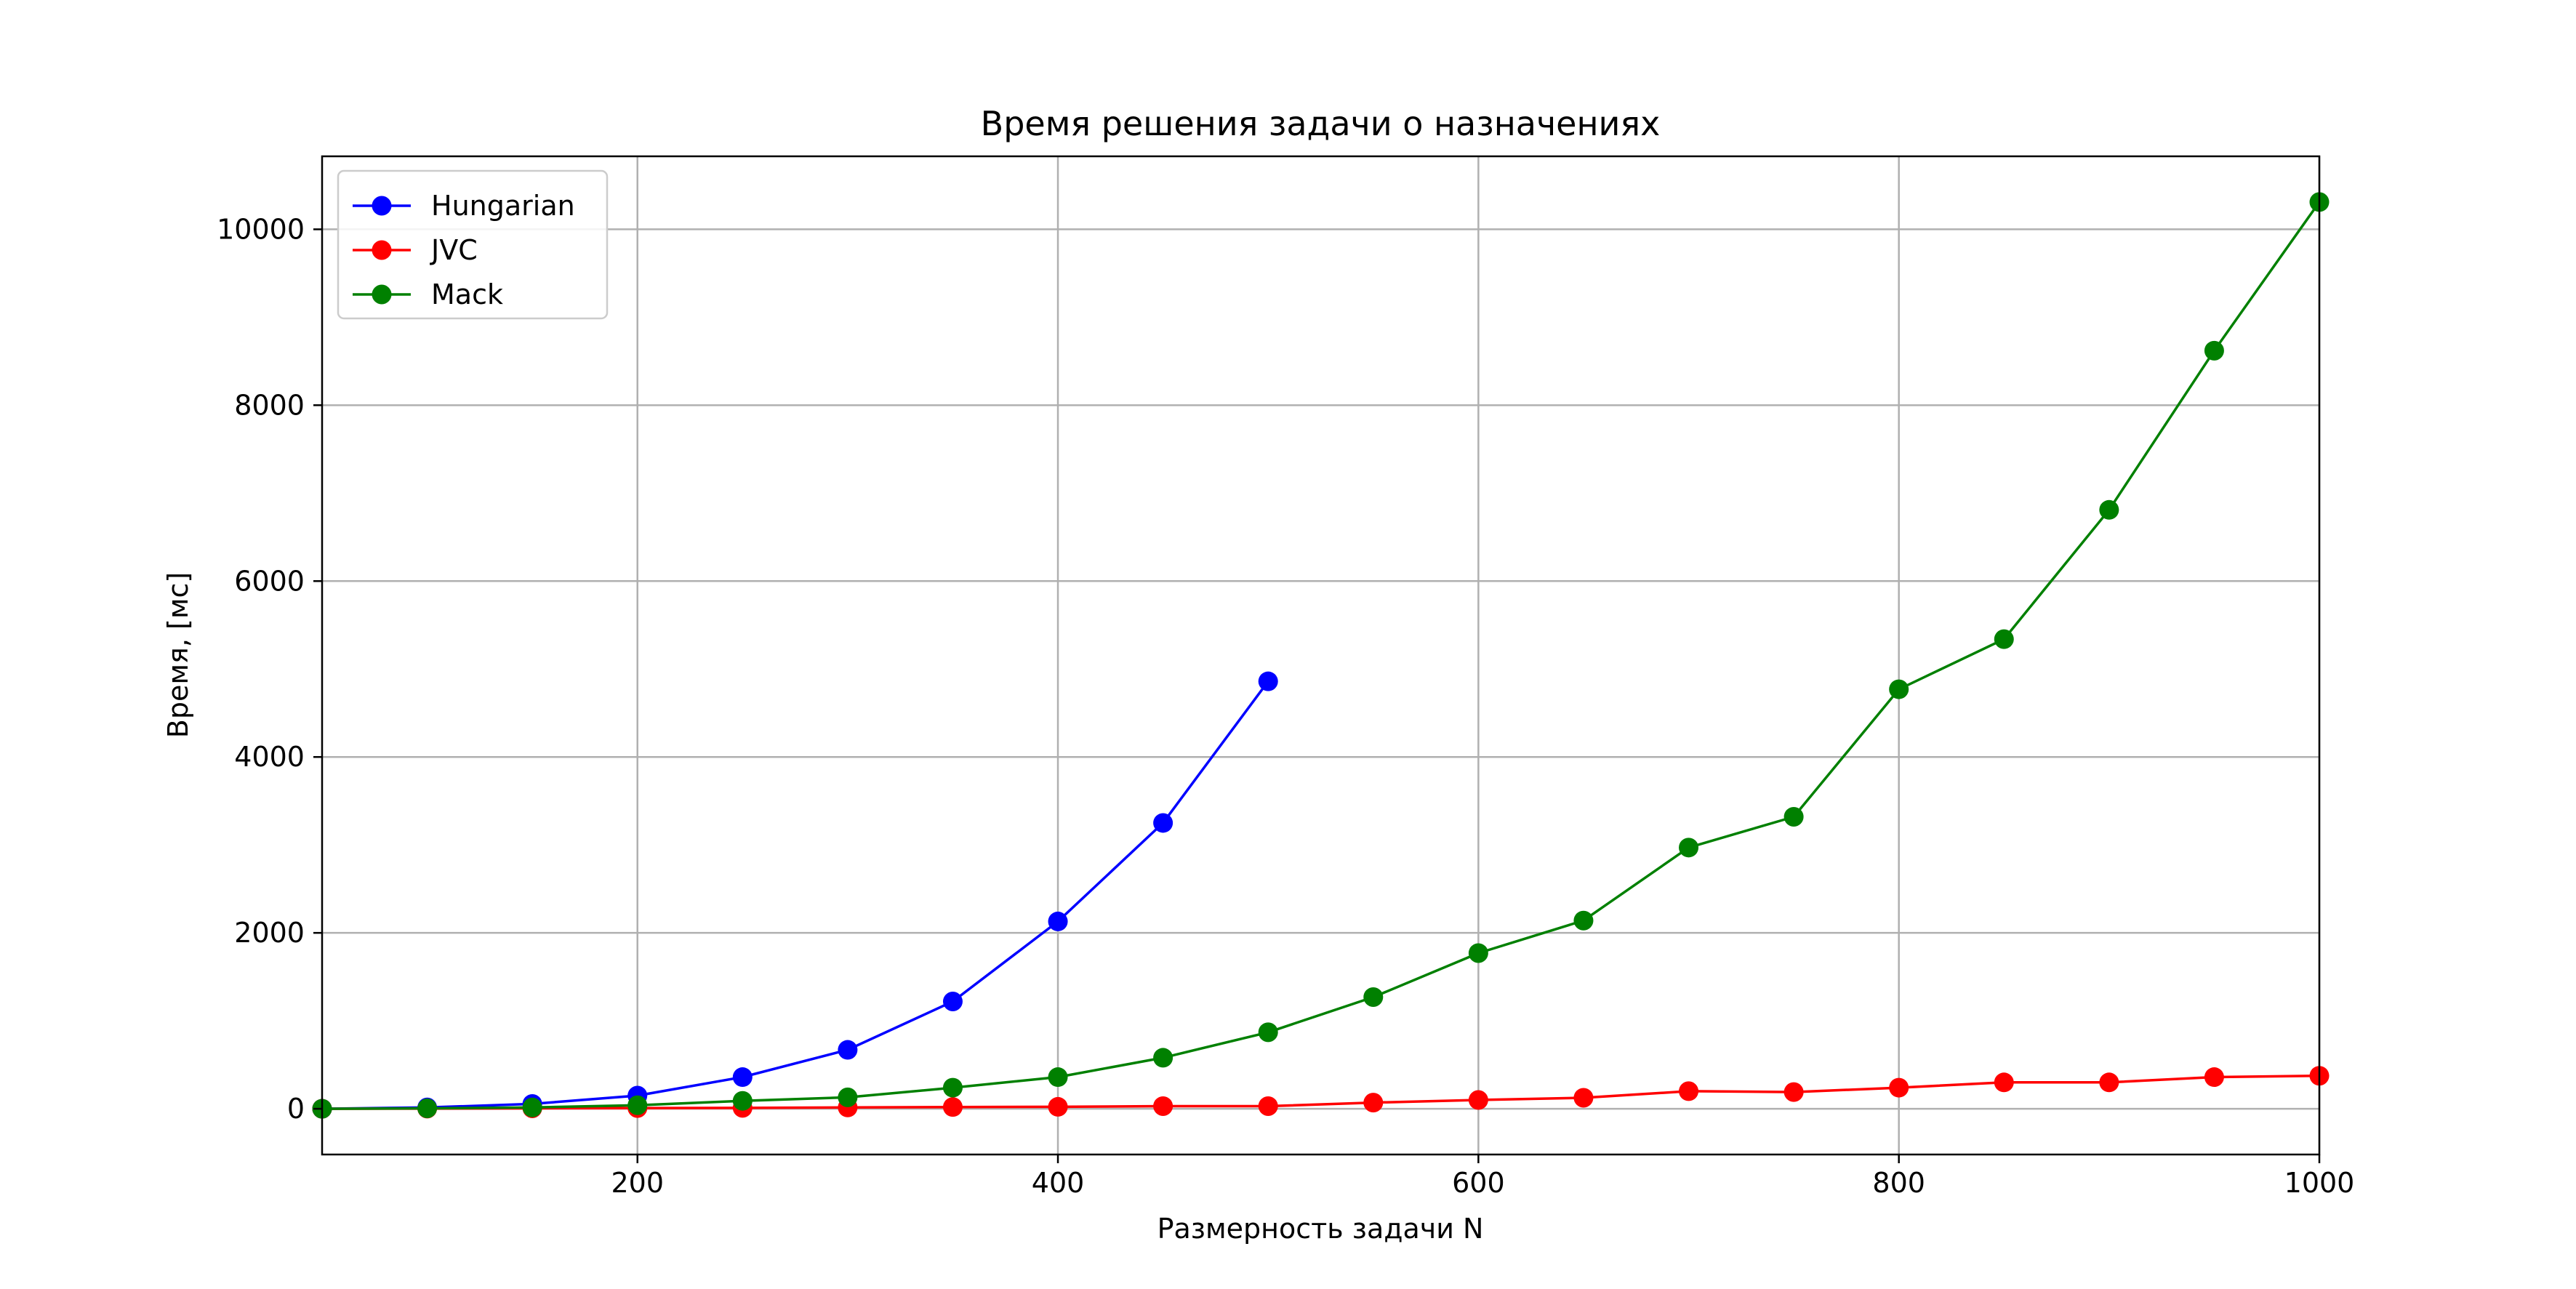 The width and height of the screenshot is (2576, 1289). I want to click on series-jvc, so click(1321, 1092).